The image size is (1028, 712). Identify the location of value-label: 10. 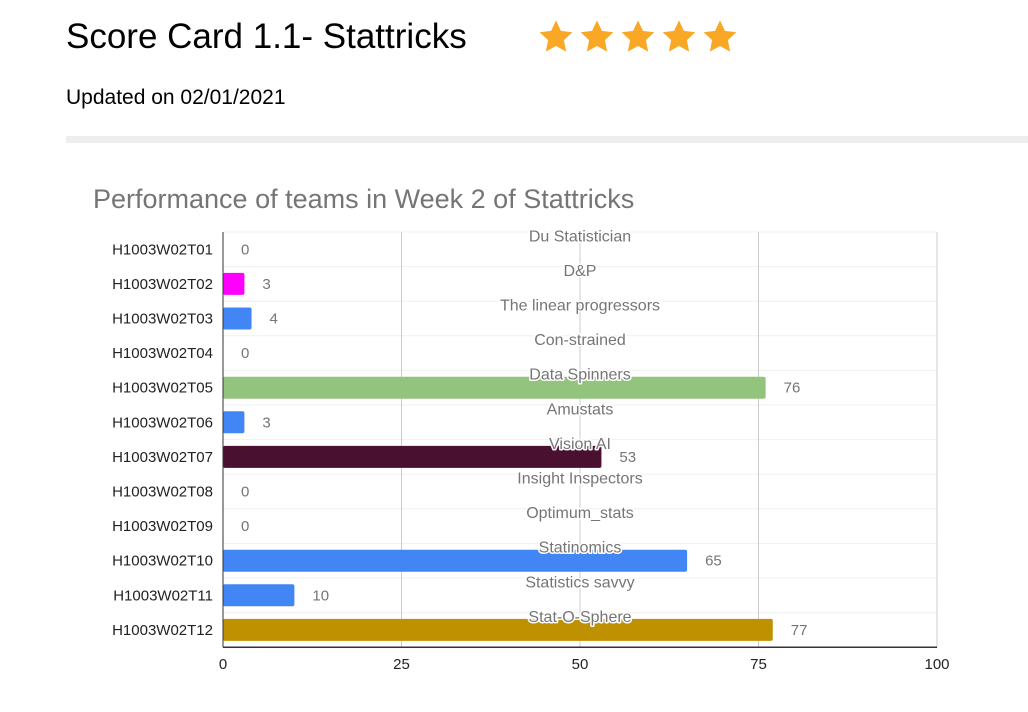
(320, 595).